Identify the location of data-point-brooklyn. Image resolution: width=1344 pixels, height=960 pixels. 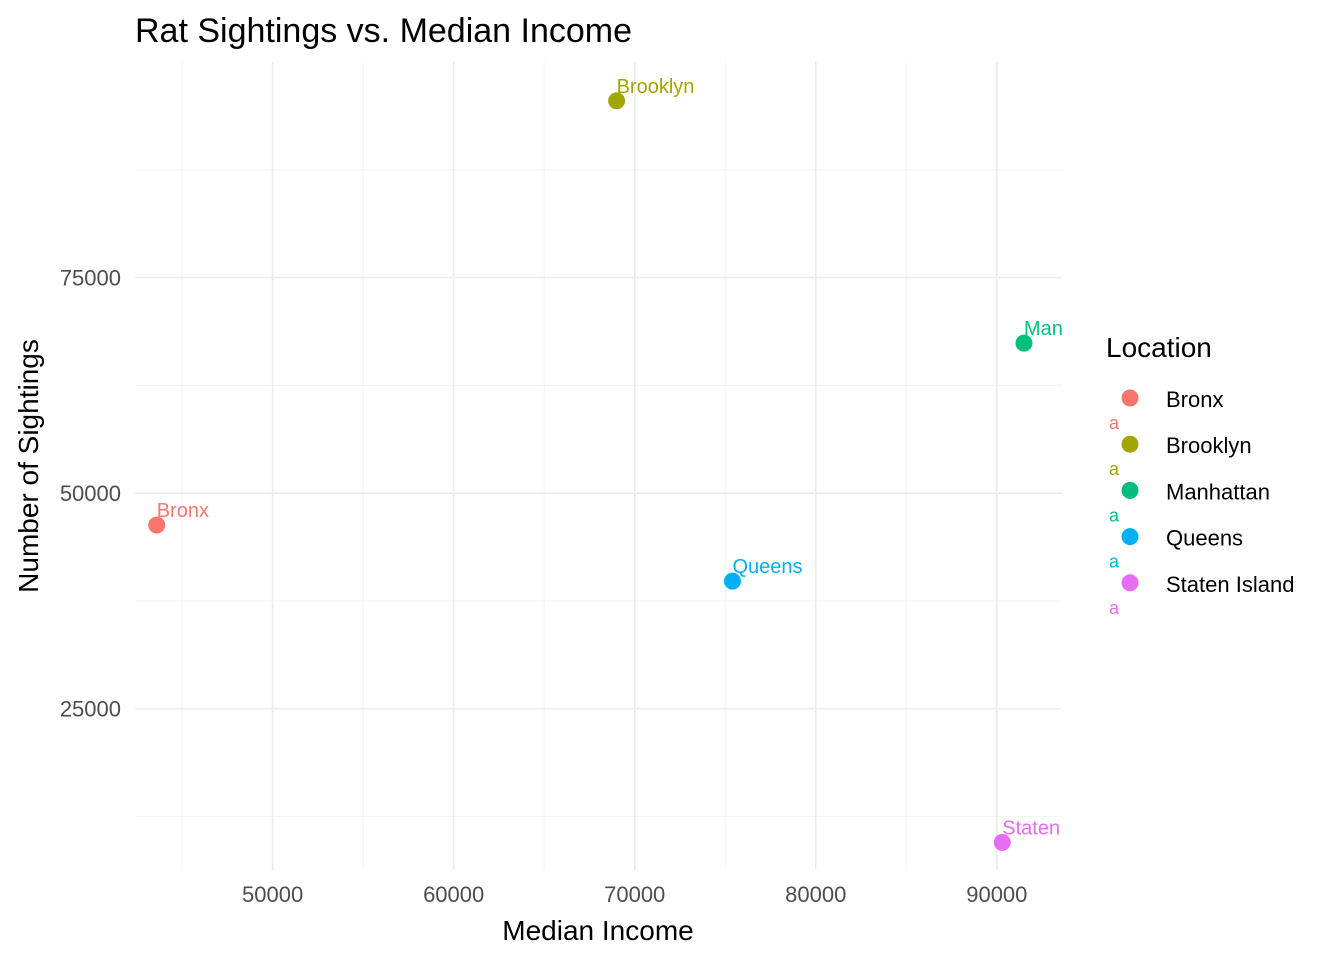
(617, 101).